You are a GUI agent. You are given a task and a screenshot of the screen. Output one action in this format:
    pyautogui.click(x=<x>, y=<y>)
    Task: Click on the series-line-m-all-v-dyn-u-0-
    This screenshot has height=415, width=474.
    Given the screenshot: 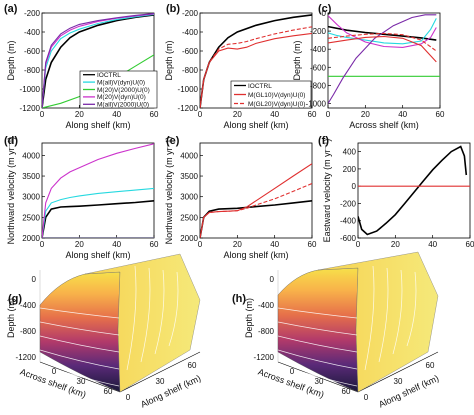 What is the action you would take?
    pyautogui.click(x=98, y=60)
    